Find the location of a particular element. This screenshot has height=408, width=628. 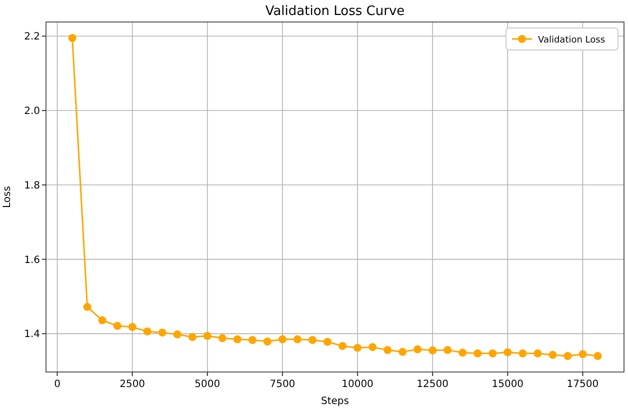

y-tick-label: 1.6 is located at coordinates (32, 260).